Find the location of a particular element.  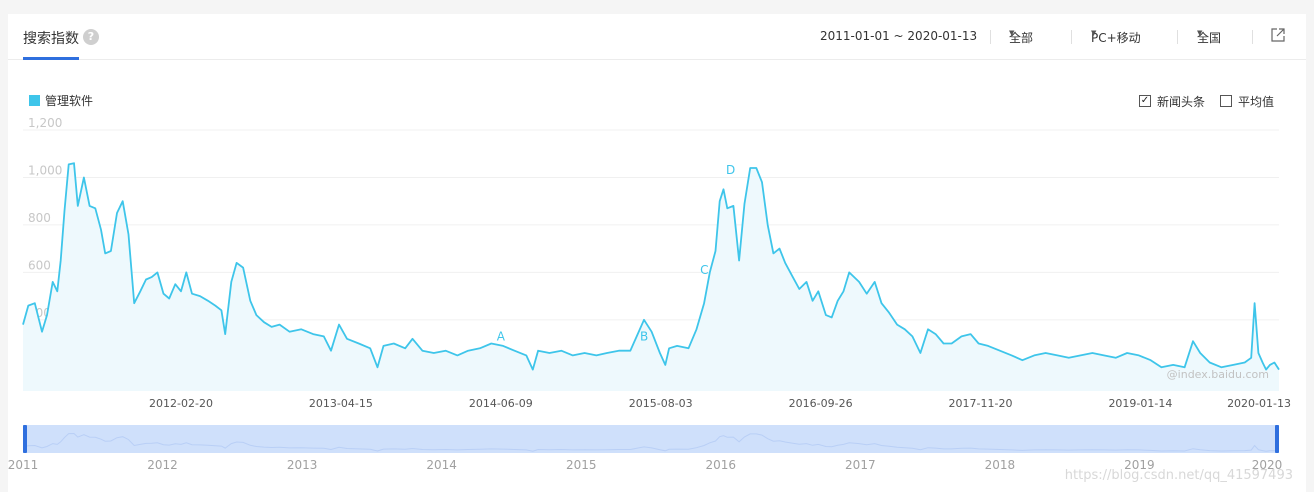

x-tick-label: 2013-04-15 is located at coordinates (341, 403).